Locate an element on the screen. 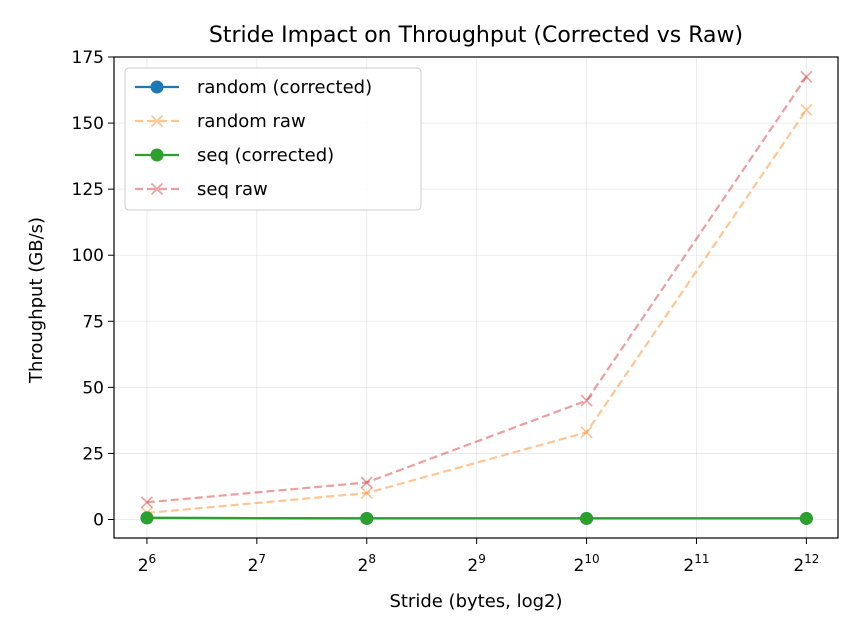  x-tick-label: 28 is located at coordinates (367, 564).